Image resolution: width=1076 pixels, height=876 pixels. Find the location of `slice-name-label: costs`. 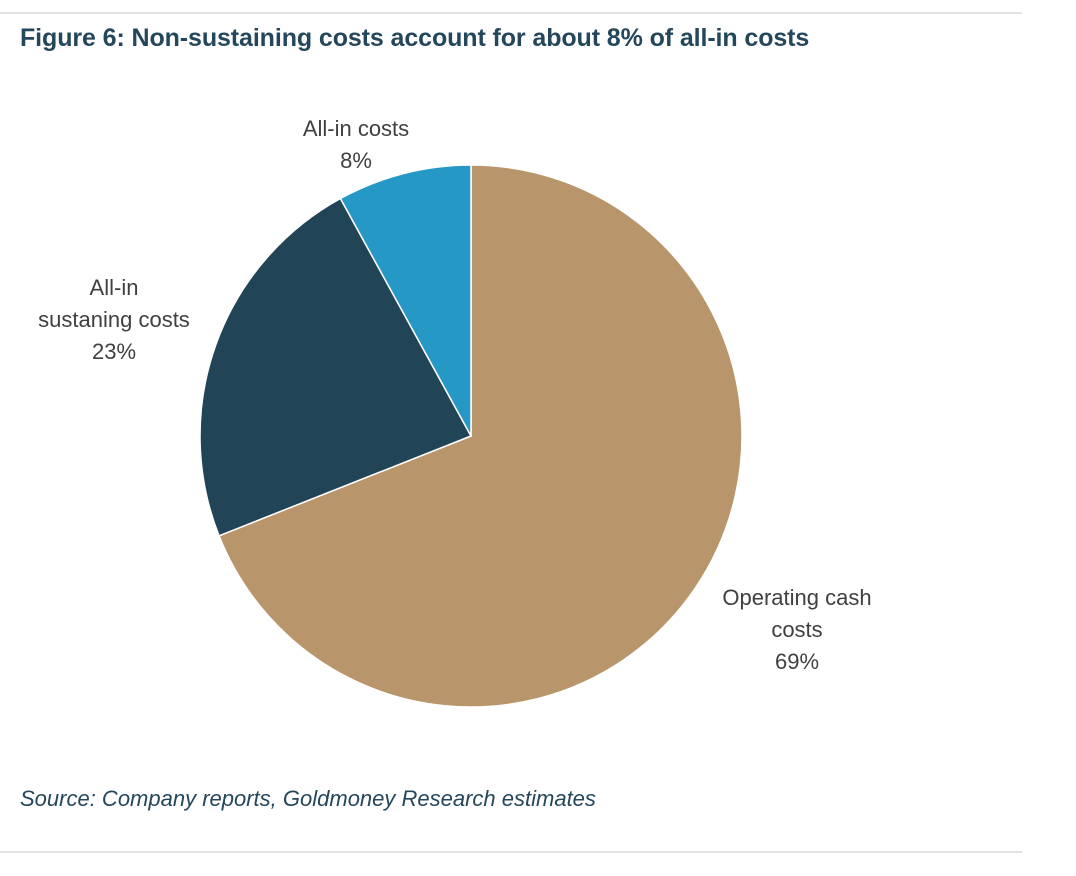

slice-name-label: costs is located at coordinates (796, 629).